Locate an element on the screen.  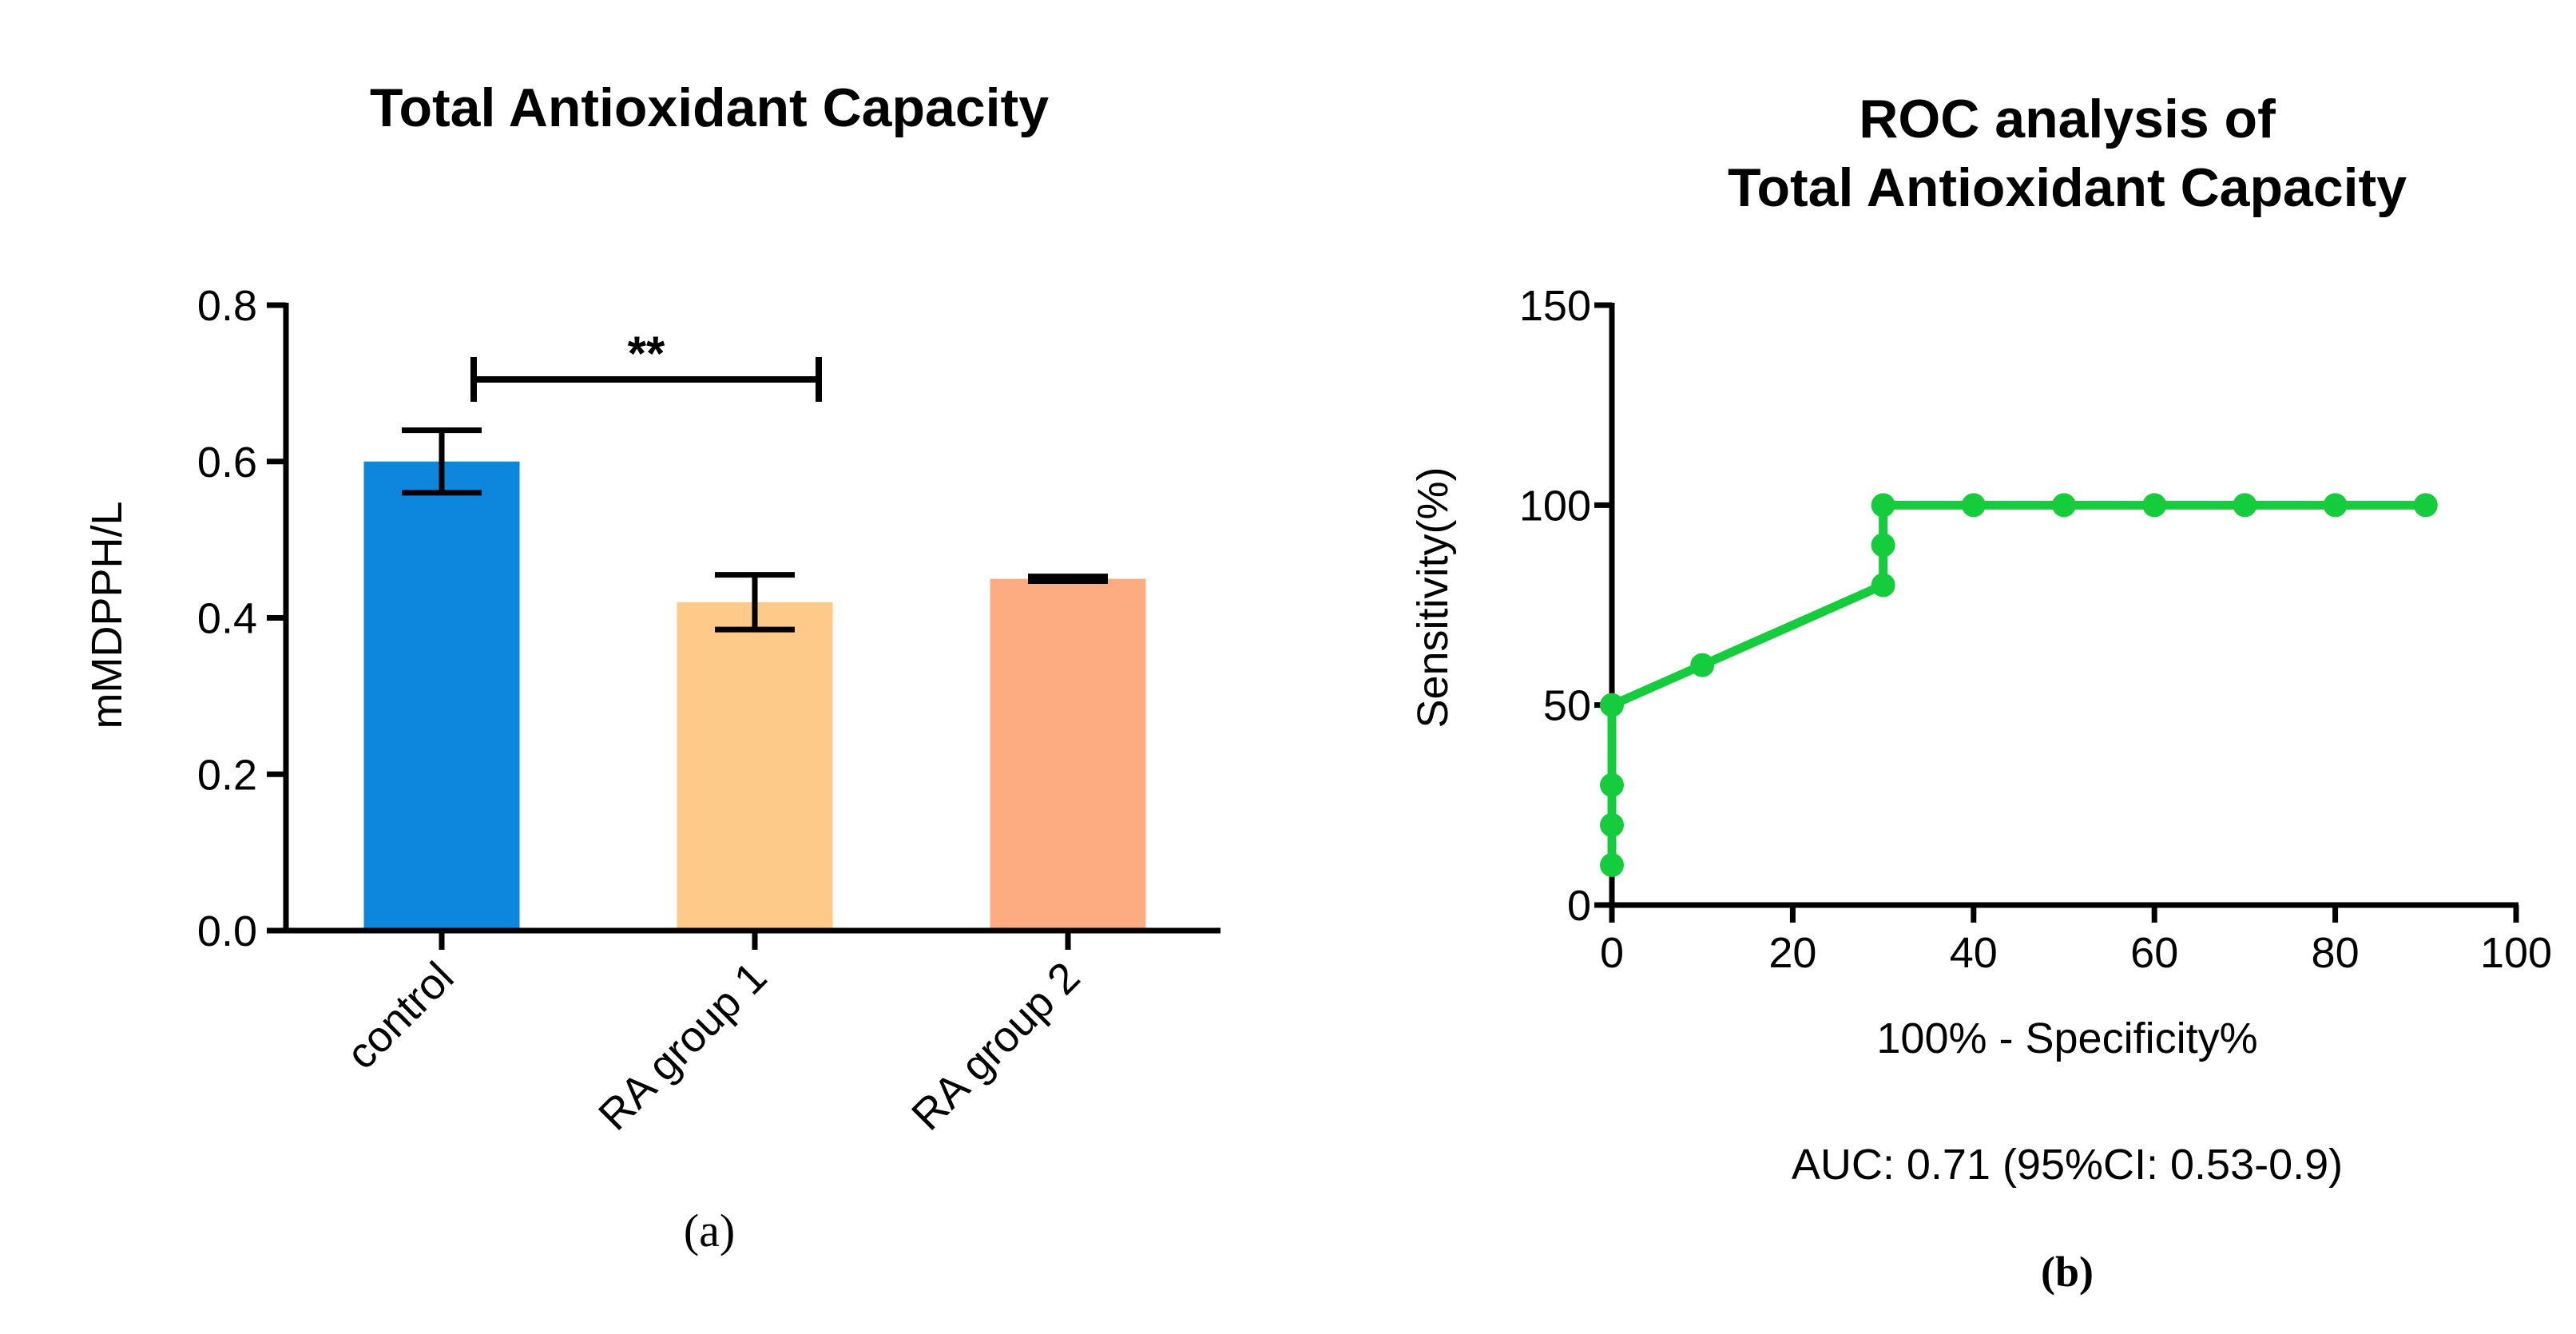
roc-y-tick-label: 50 is located at coordinates (1567, 706).